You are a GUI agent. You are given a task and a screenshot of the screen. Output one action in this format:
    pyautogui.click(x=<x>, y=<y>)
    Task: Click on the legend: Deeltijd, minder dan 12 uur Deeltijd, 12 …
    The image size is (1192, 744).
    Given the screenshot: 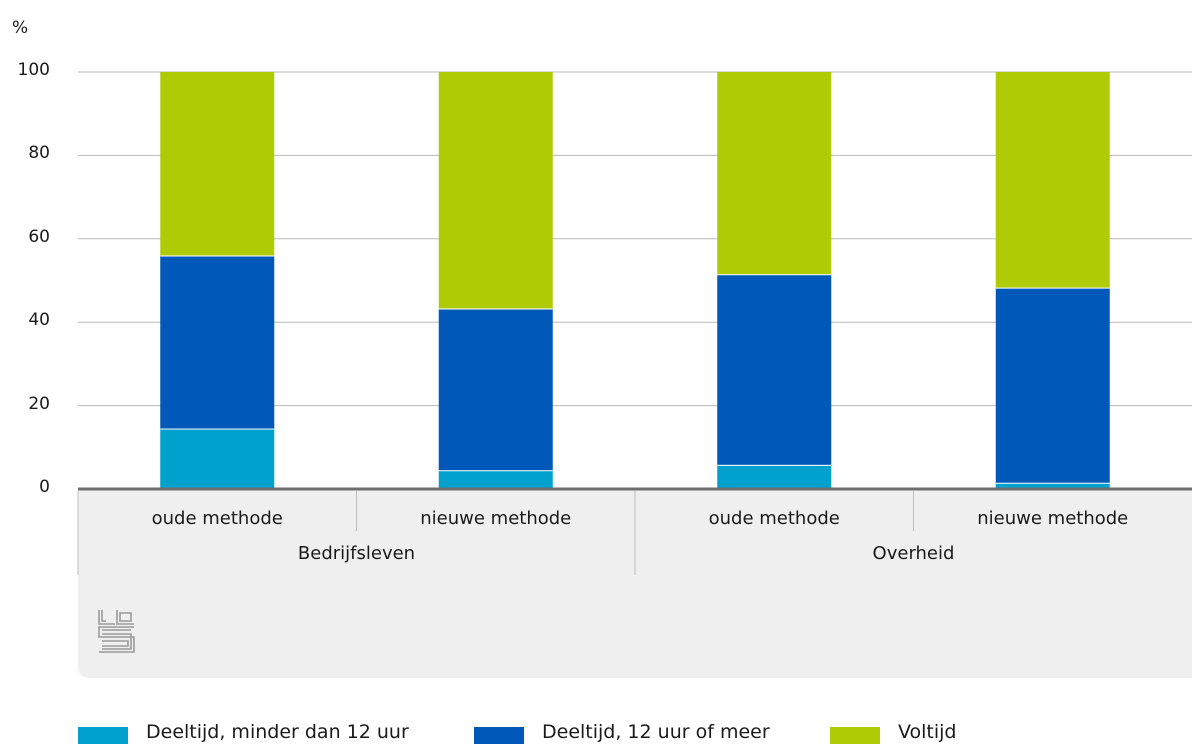 What is the action you would take?
    pyautogui.click(x=635, y=732)
    